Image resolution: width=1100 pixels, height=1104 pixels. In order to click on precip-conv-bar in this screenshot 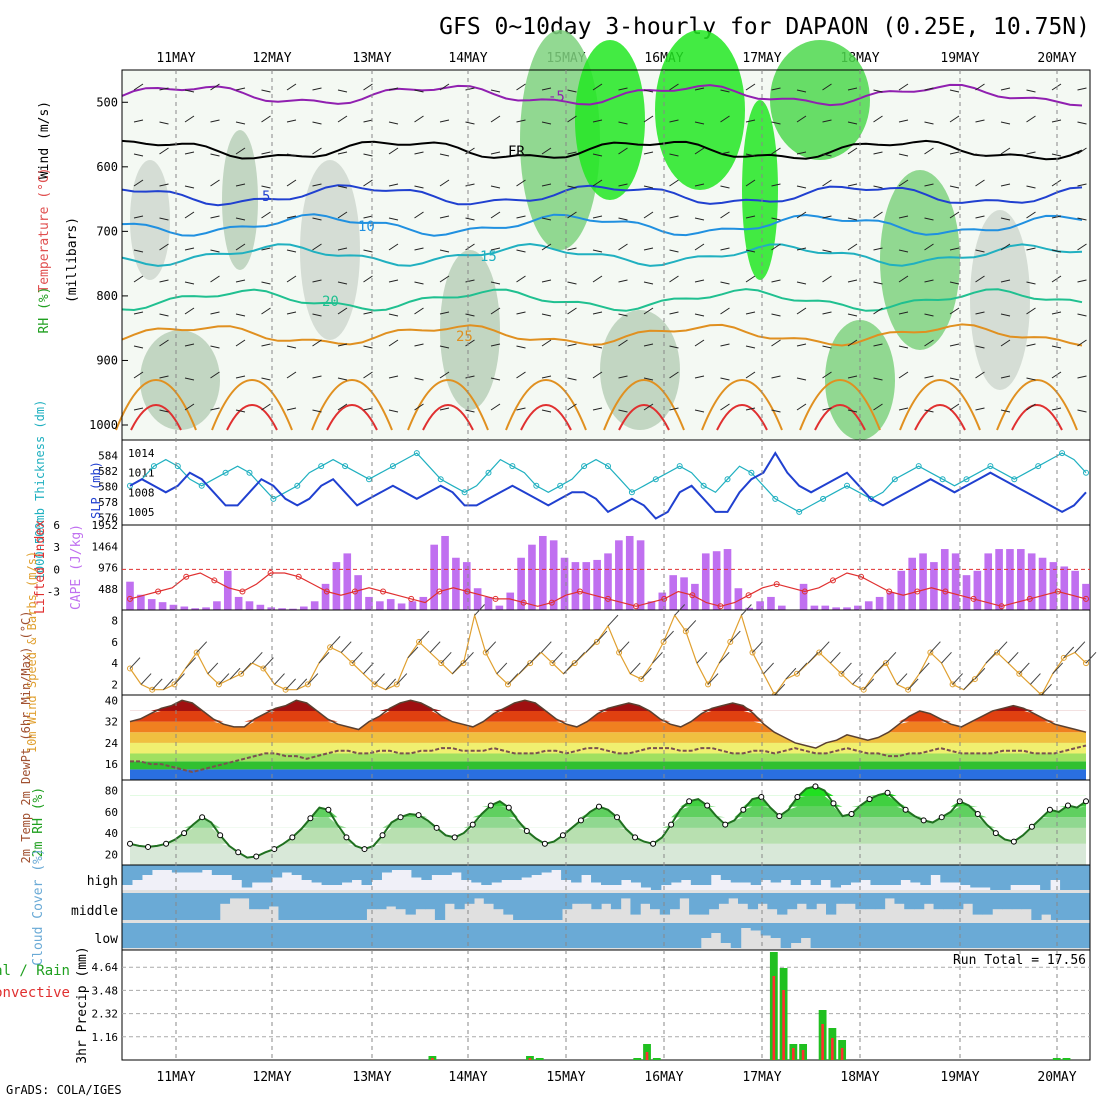, I will do `click(832, 1049)`.